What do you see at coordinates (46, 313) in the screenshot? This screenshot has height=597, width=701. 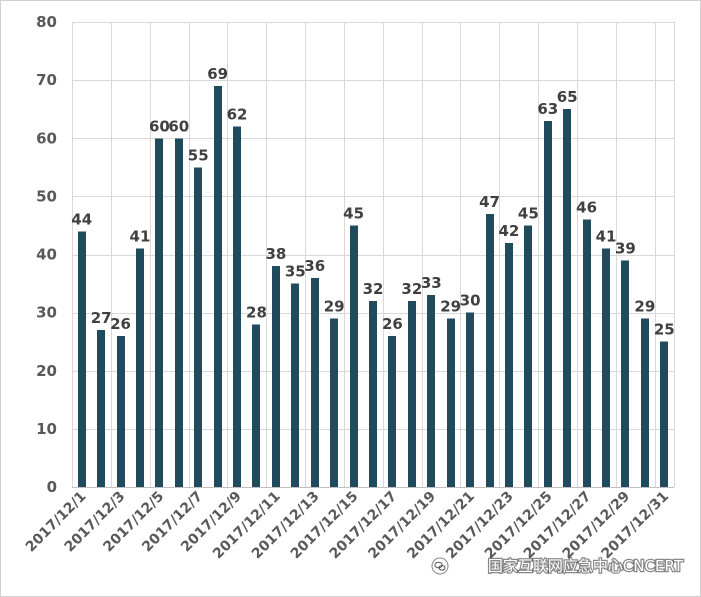 I see `y-tick-label: 30` at bounding box center [46, 313].